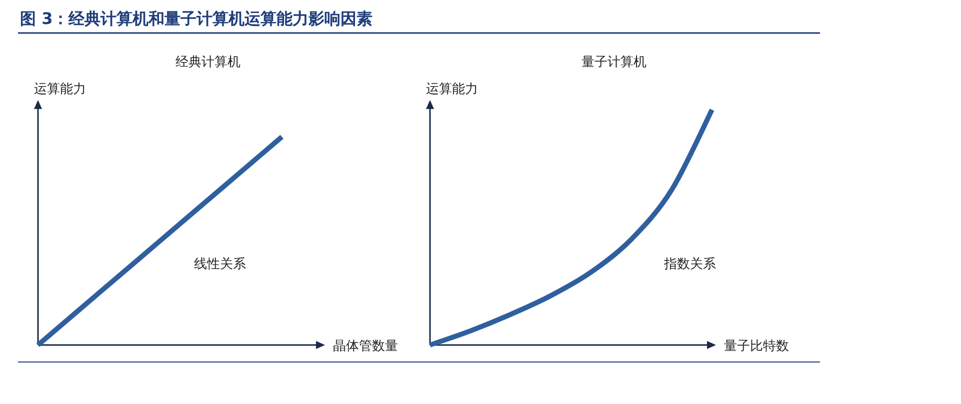 The width and height of the screenshot is (961, 404). Describe the element at coordinates (614, 62) in the screenshot. I see `chart-title: 量子计算机` at that location.